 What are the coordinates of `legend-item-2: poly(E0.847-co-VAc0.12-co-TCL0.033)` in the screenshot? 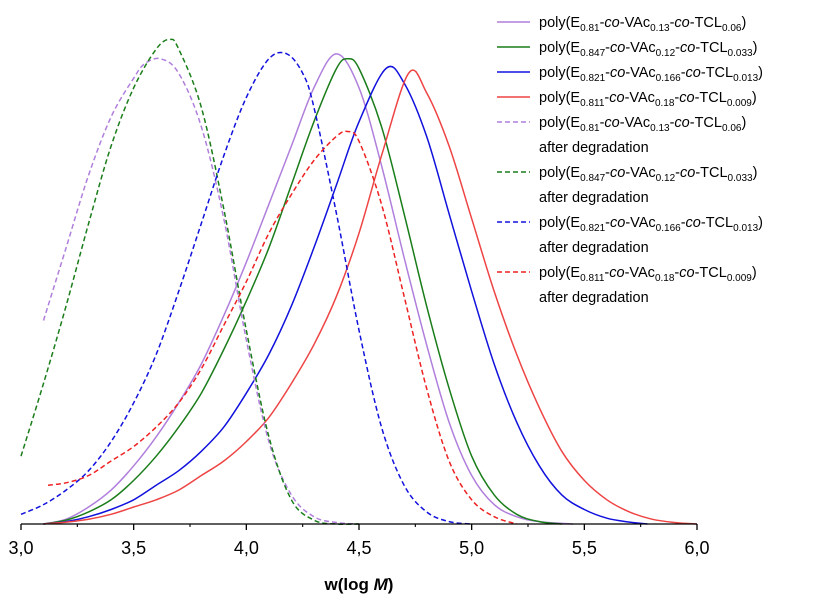 It's located at (627, 49).